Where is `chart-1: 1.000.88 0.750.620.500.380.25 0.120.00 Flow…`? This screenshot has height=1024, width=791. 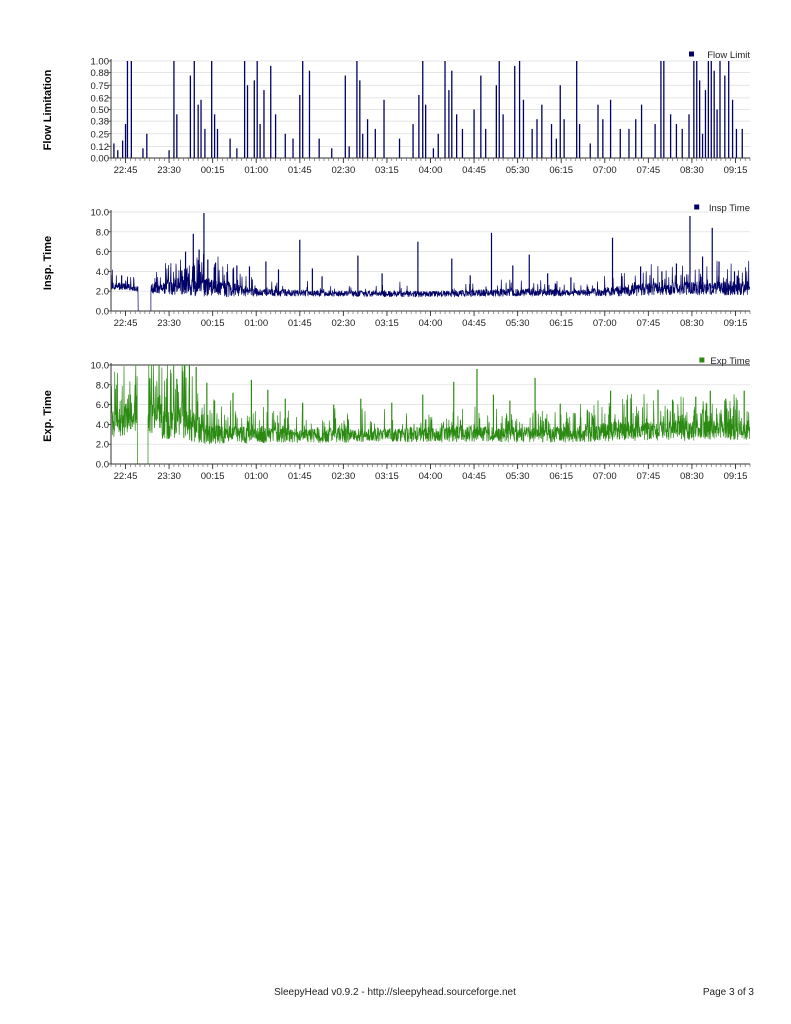 chart-1: 1.000.88 0.750.620.500.380.25 0.120.00 Flow… is located at coordinates (396, 113).